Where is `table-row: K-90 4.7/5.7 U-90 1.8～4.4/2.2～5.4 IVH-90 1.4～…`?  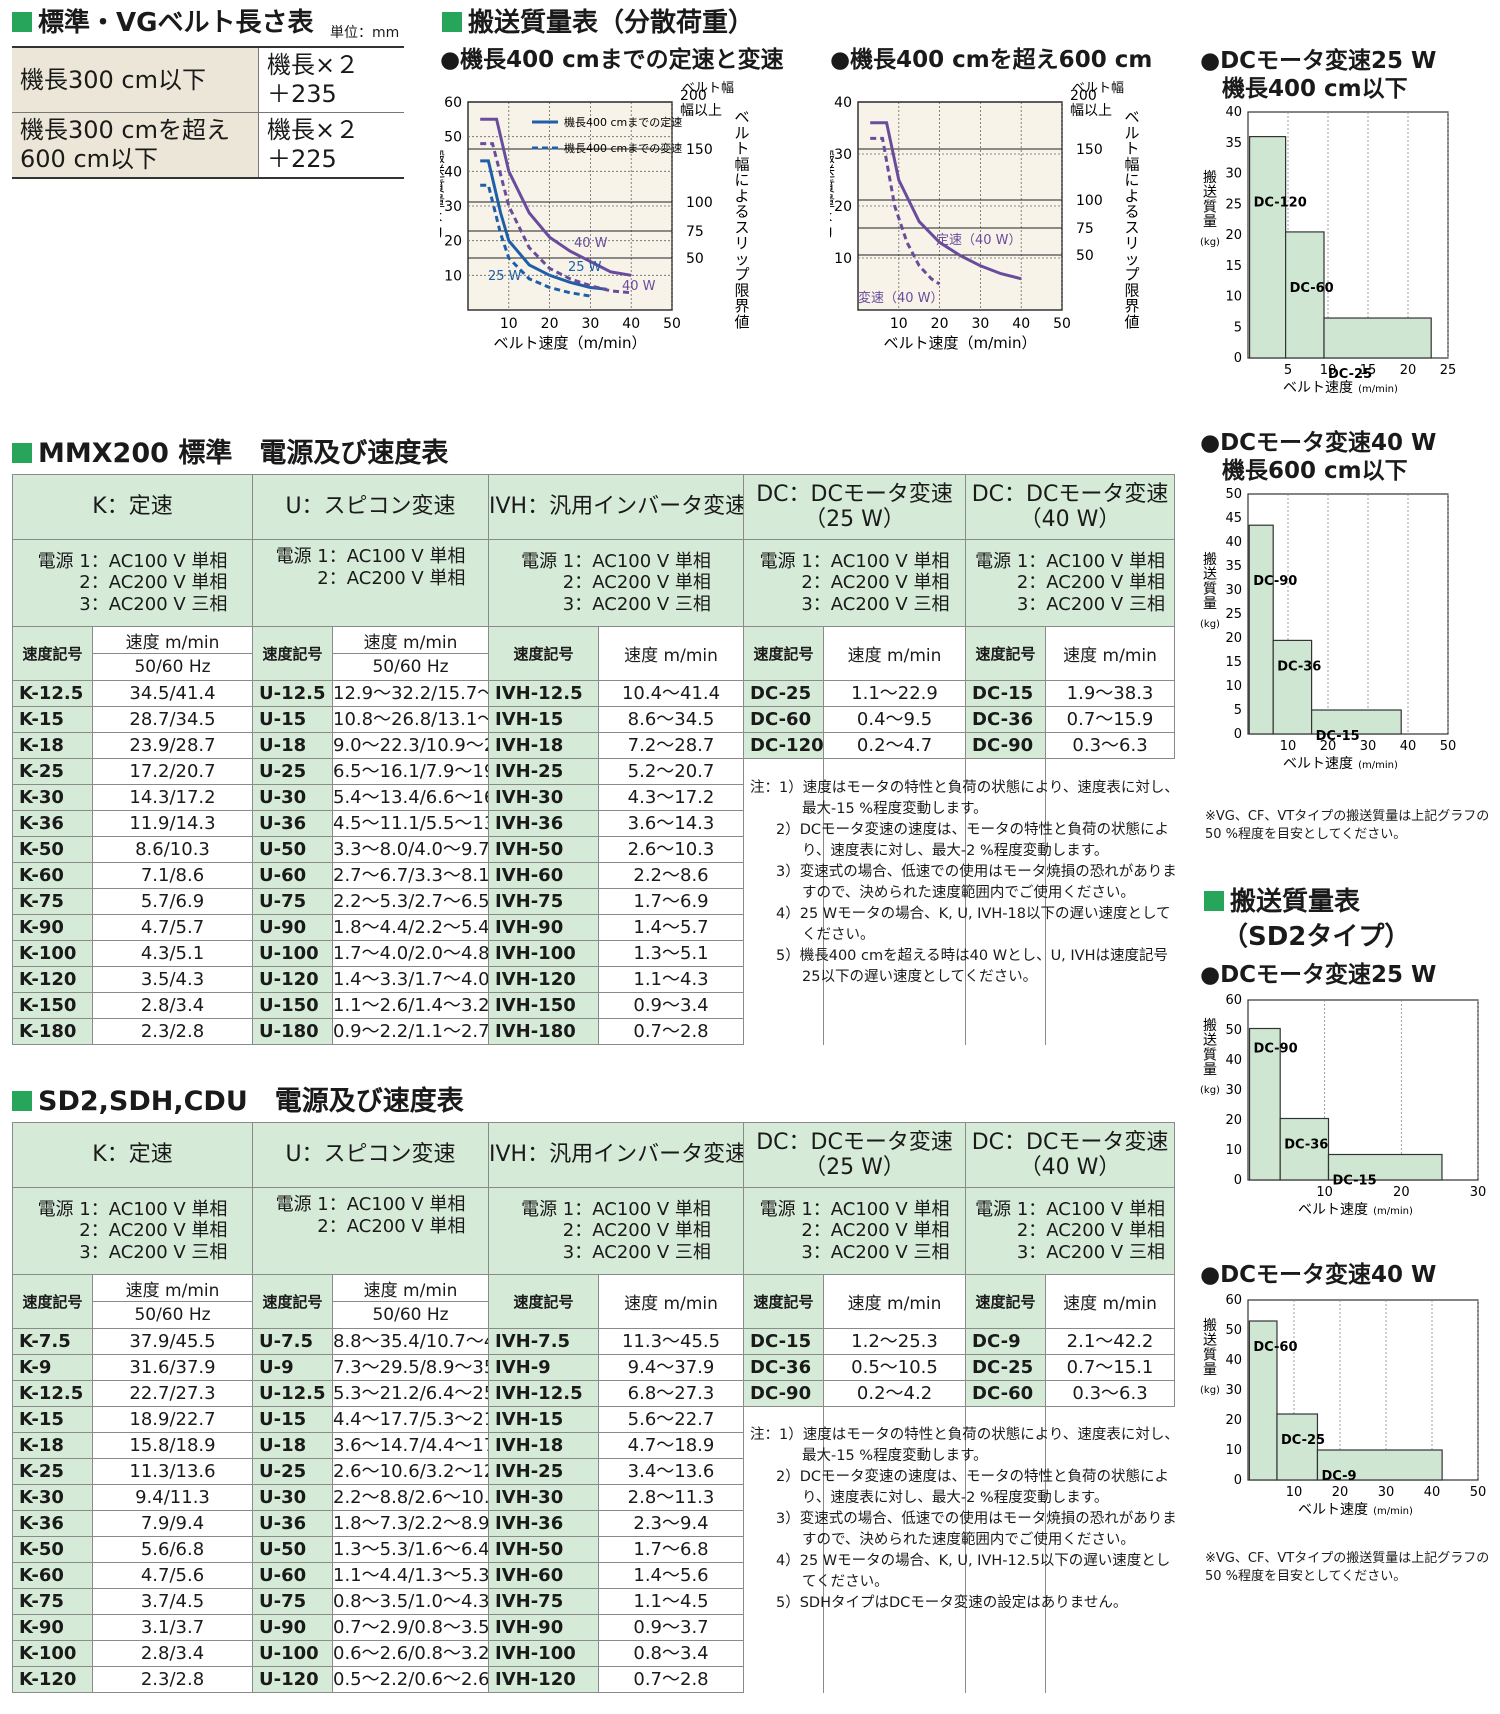
table-row: K-90 4.7/5.7 U-90 1.8～4.4/2.2～5.4 IVH-90 1.4～… is located at coordinates (593, 927).